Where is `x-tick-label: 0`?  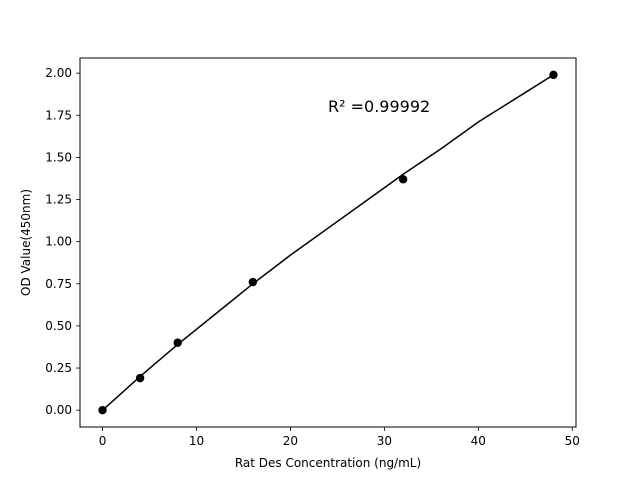 x-tick-label: 0 is located at coordinates (103, 441).